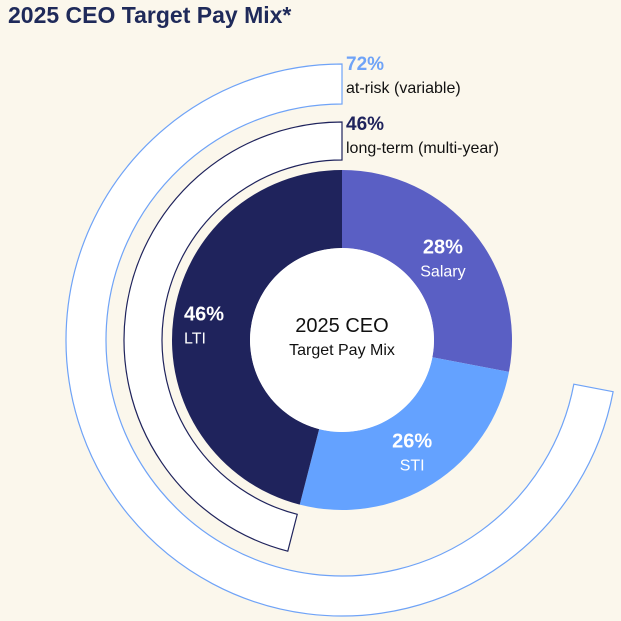 This screenshot has width=621, height=621. Describe the element at coordinates (422, 148) in the screenshot. I see `band-text-label-long-term: long-term (multi-year)` at that location.